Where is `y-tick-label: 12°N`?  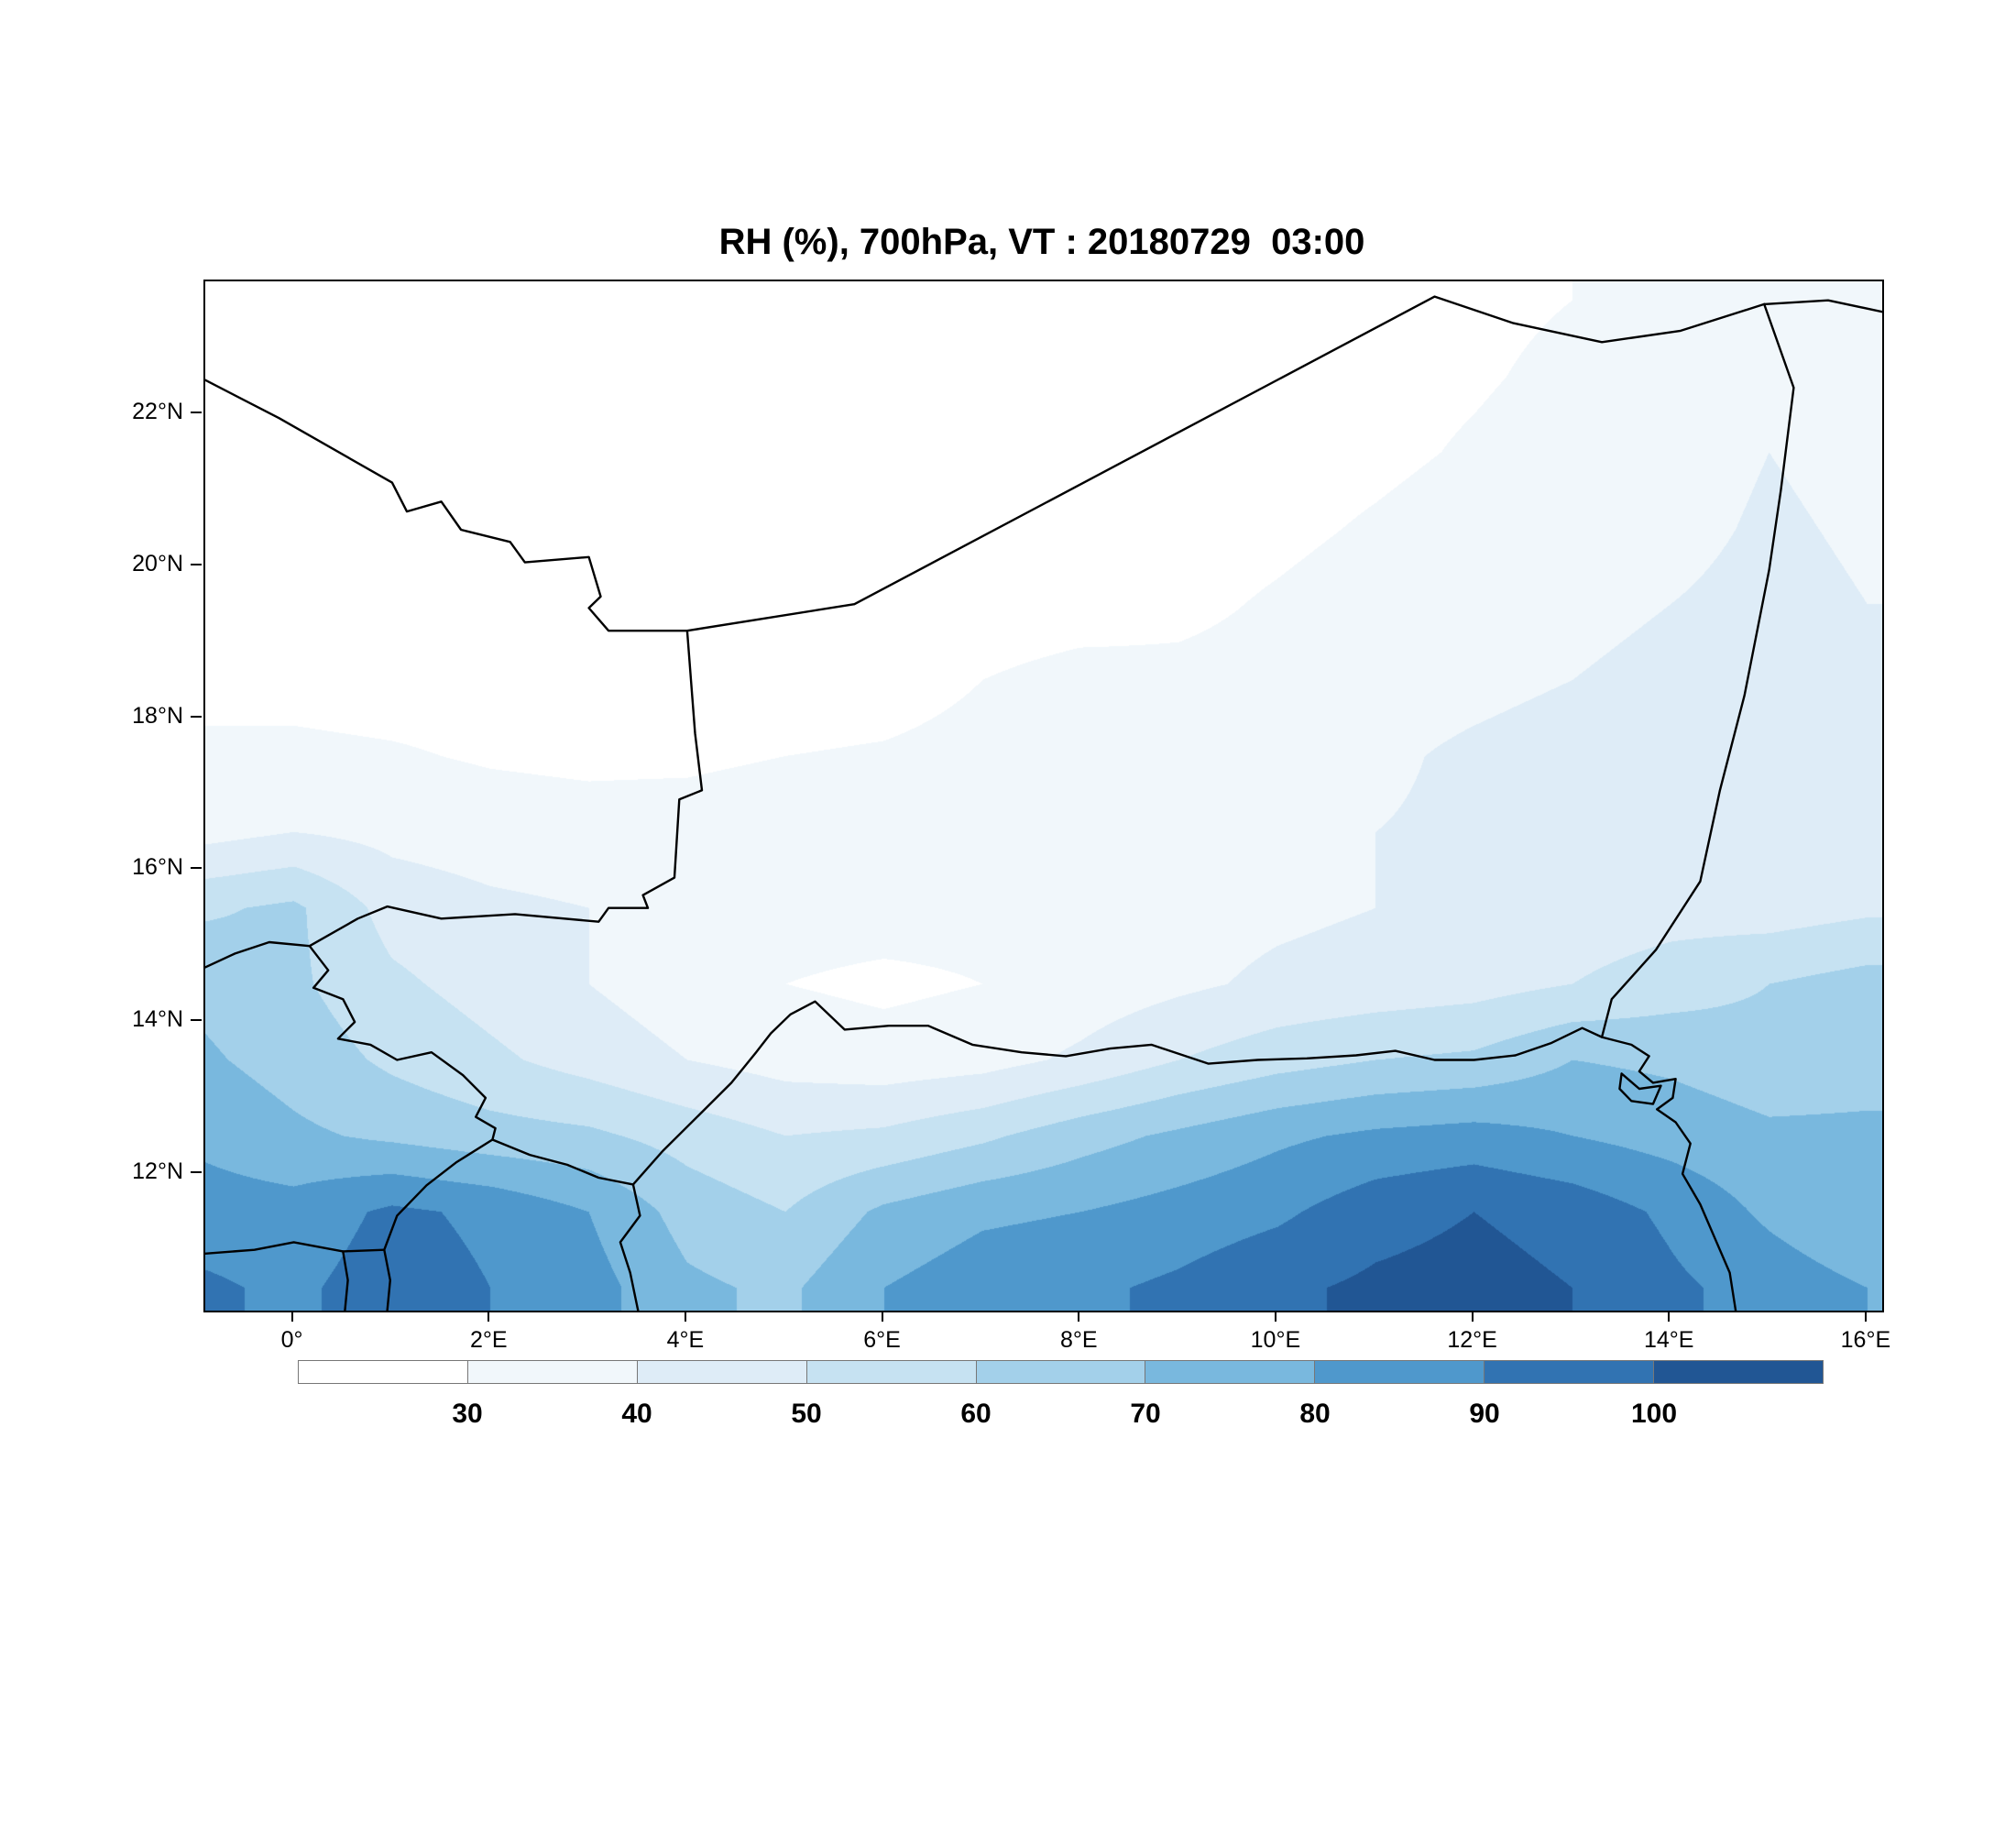 y-tick-label: 12°N is located at coordinates (157, 1171).